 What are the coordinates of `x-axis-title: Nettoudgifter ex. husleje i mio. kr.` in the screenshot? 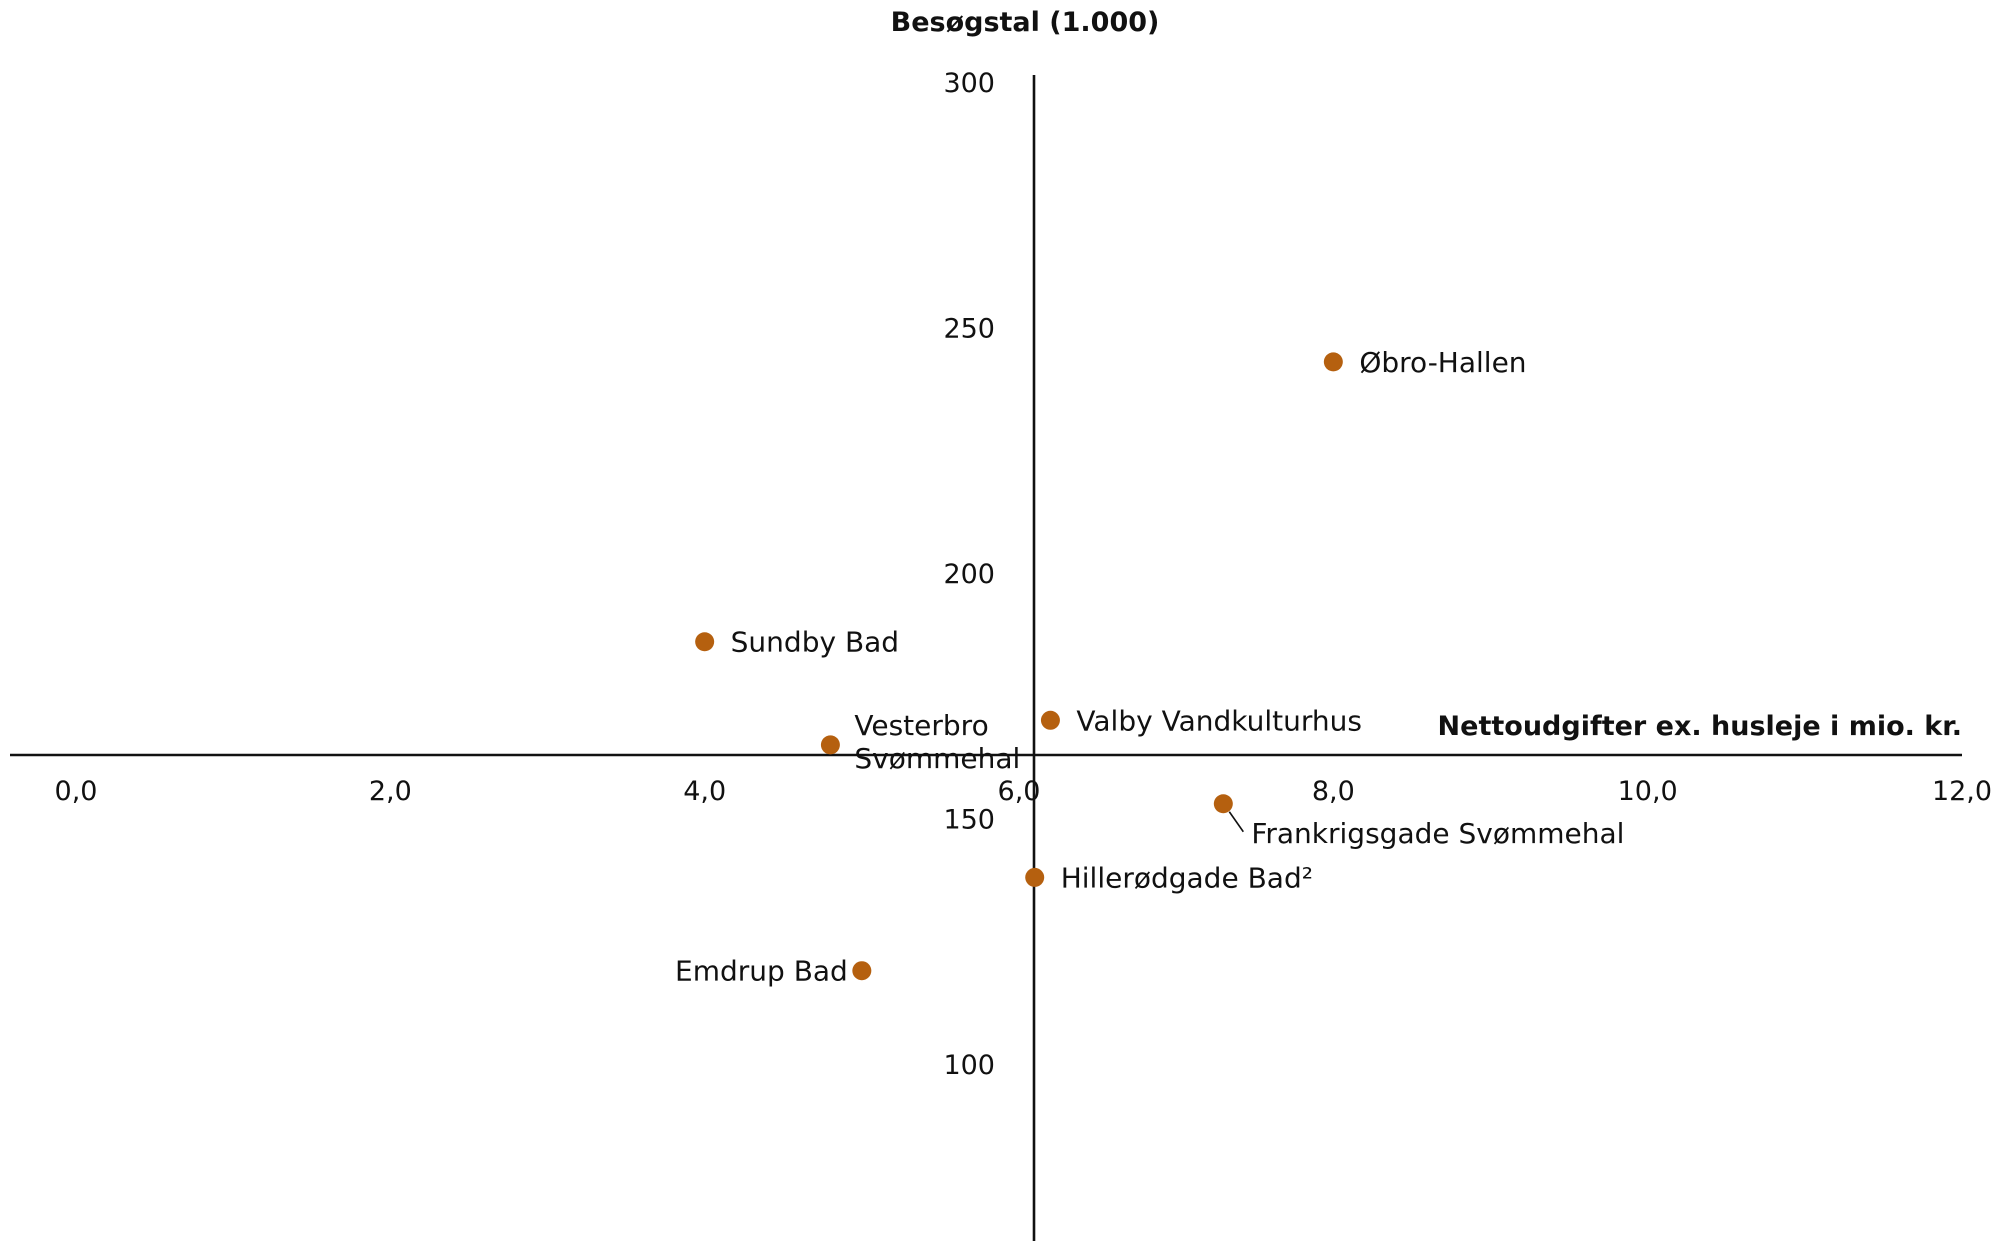 It's located at (1700, 726).